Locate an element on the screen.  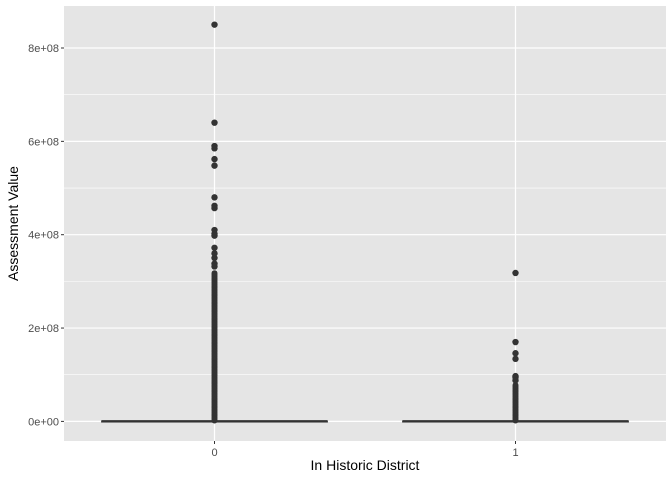
x-tick-label: 1 is located at coordinates (515, 453).